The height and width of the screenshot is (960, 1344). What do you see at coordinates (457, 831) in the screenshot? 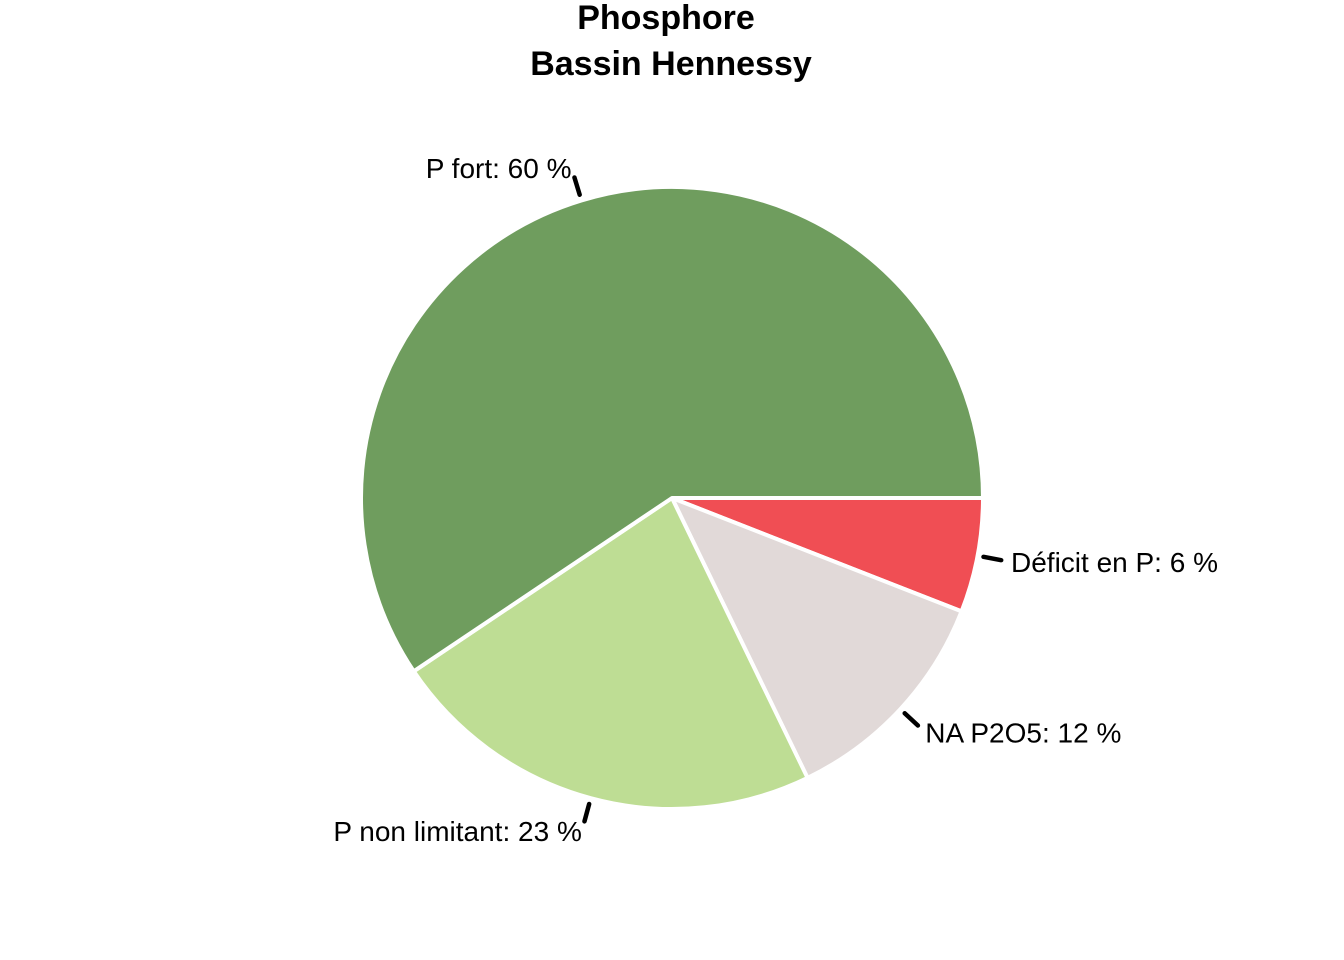
I see `slice-label-p-non-limitant: P non limitant: 23 %` at bounding box center [457, 831].